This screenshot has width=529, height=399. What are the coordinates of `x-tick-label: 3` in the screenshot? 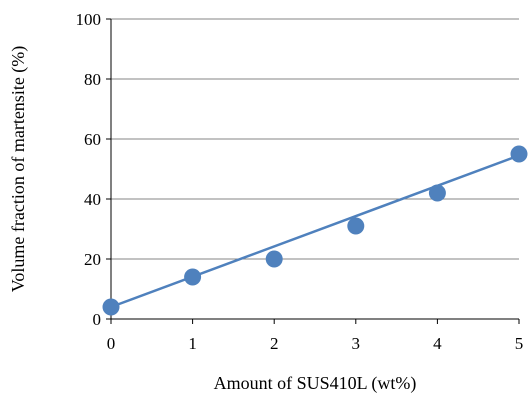 It's located at (356, 343).